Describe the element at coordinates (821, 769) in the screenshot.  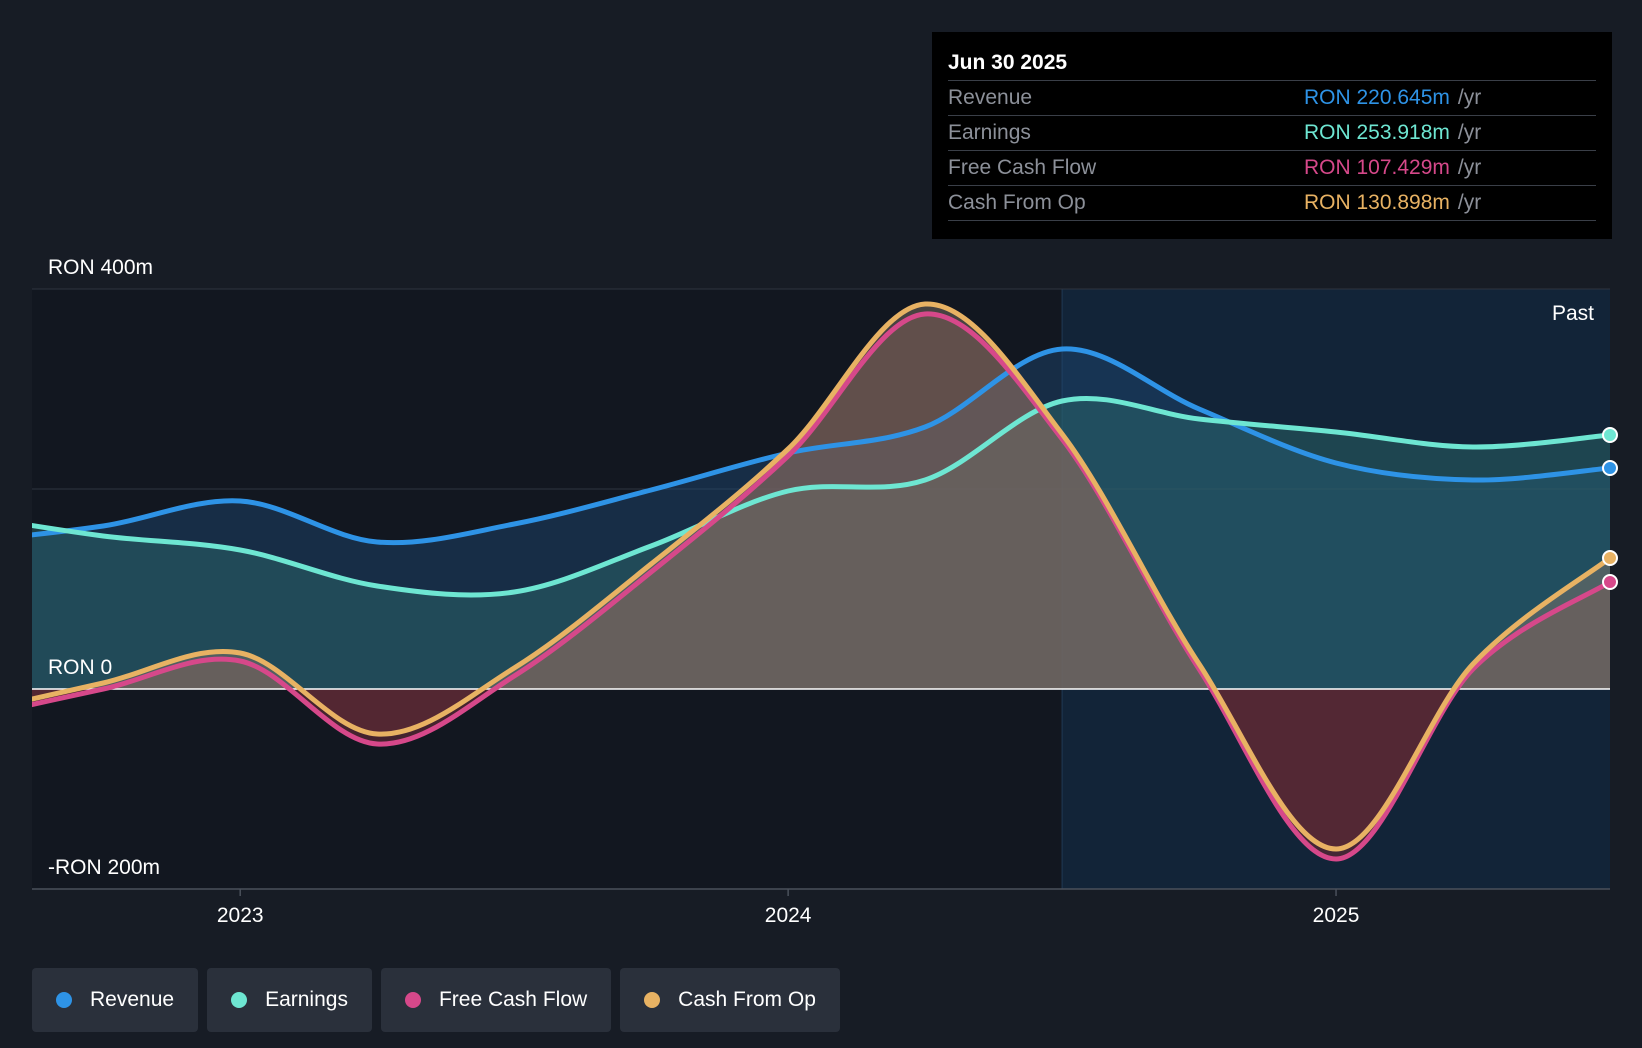
I see `area-cash_from_op-negative` at that location.